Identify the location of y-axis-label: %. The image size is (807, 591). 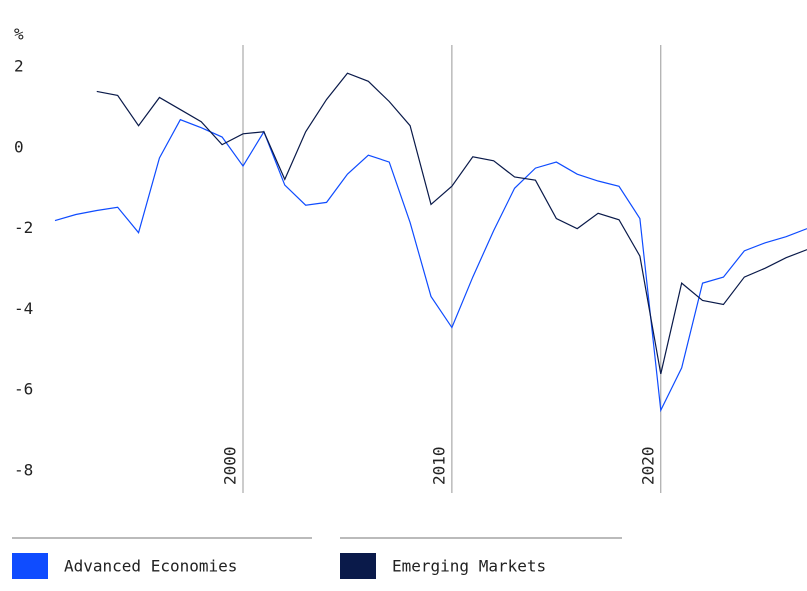
(19, 34).